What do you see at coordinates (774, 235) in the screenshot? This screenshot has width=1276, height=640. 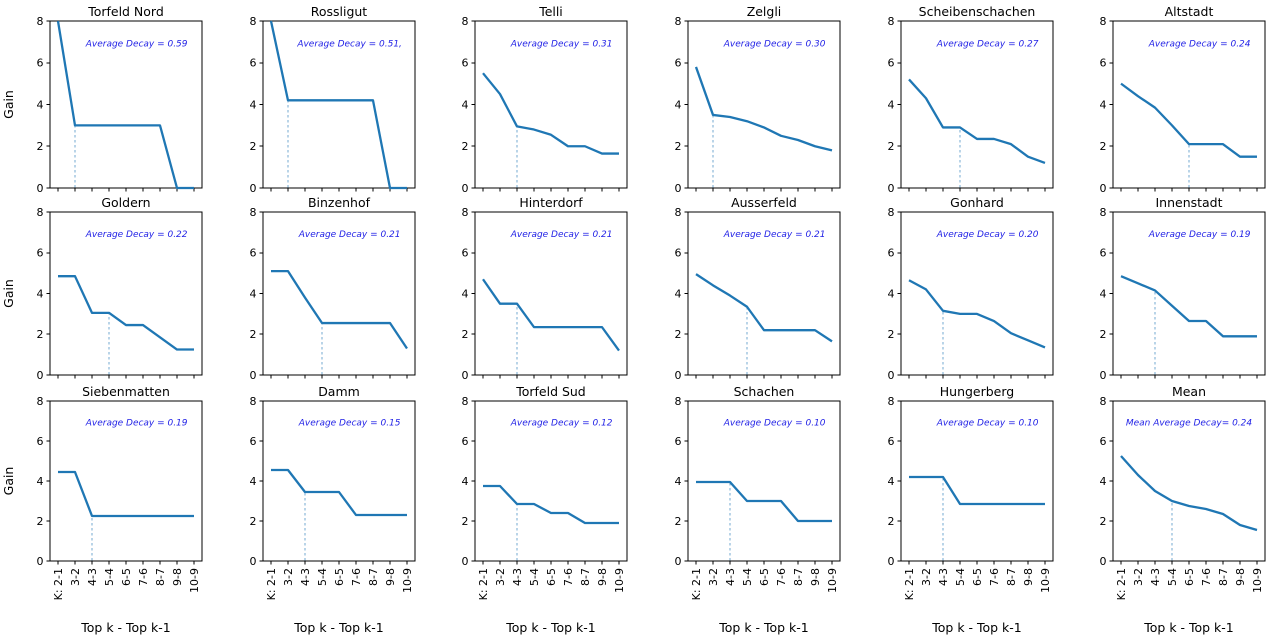 I see `decay-annotation: Average Decay = 0.21` at bounding box center [774, 235].